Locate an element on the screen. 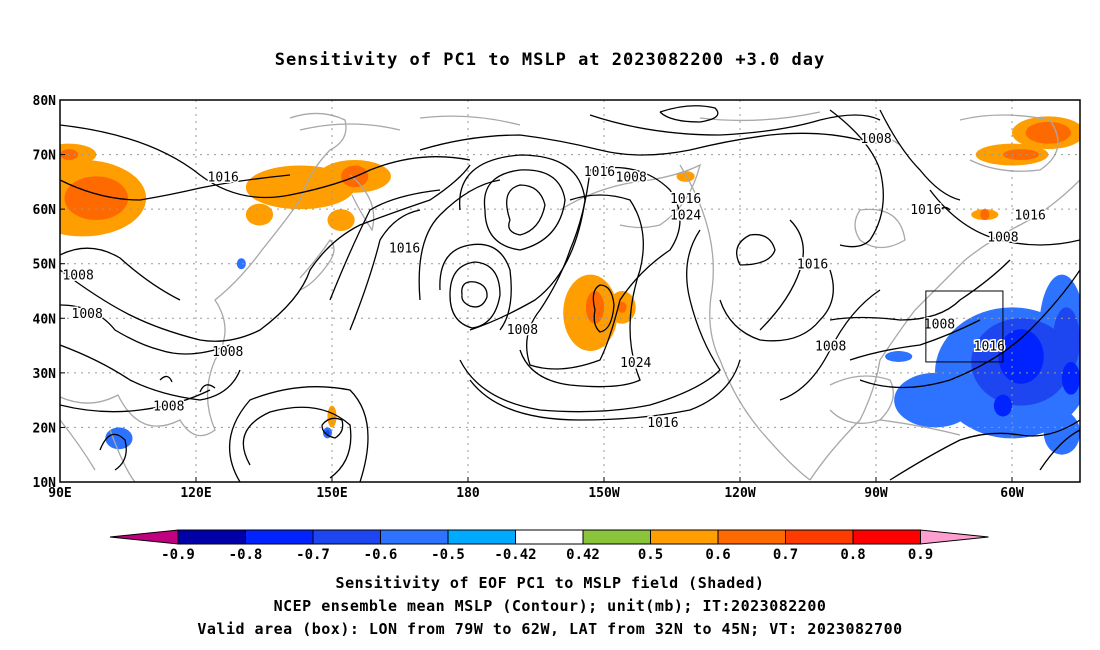  coastline-kamchatka is located at coordinates (362, 203).